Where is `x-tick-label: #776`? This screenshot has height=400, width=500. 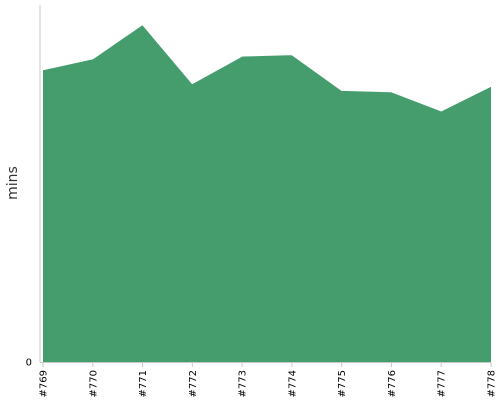 x-tick-label: #776 is located at coordinates (392, 383).